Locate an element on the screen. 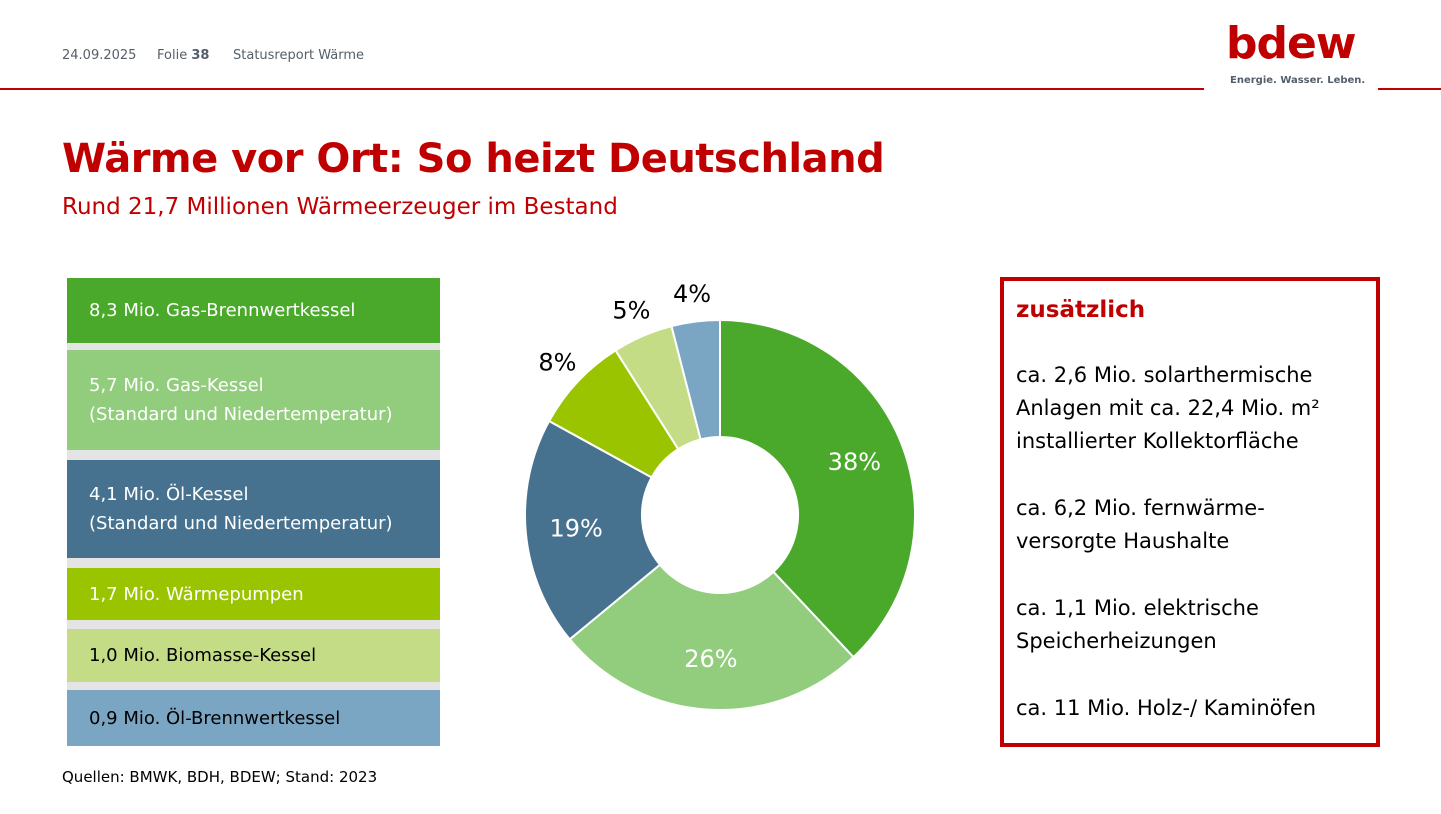  legend-item: 8,3 Mio. Gas-Brennwertkessel is located at coordinates (253, 310).